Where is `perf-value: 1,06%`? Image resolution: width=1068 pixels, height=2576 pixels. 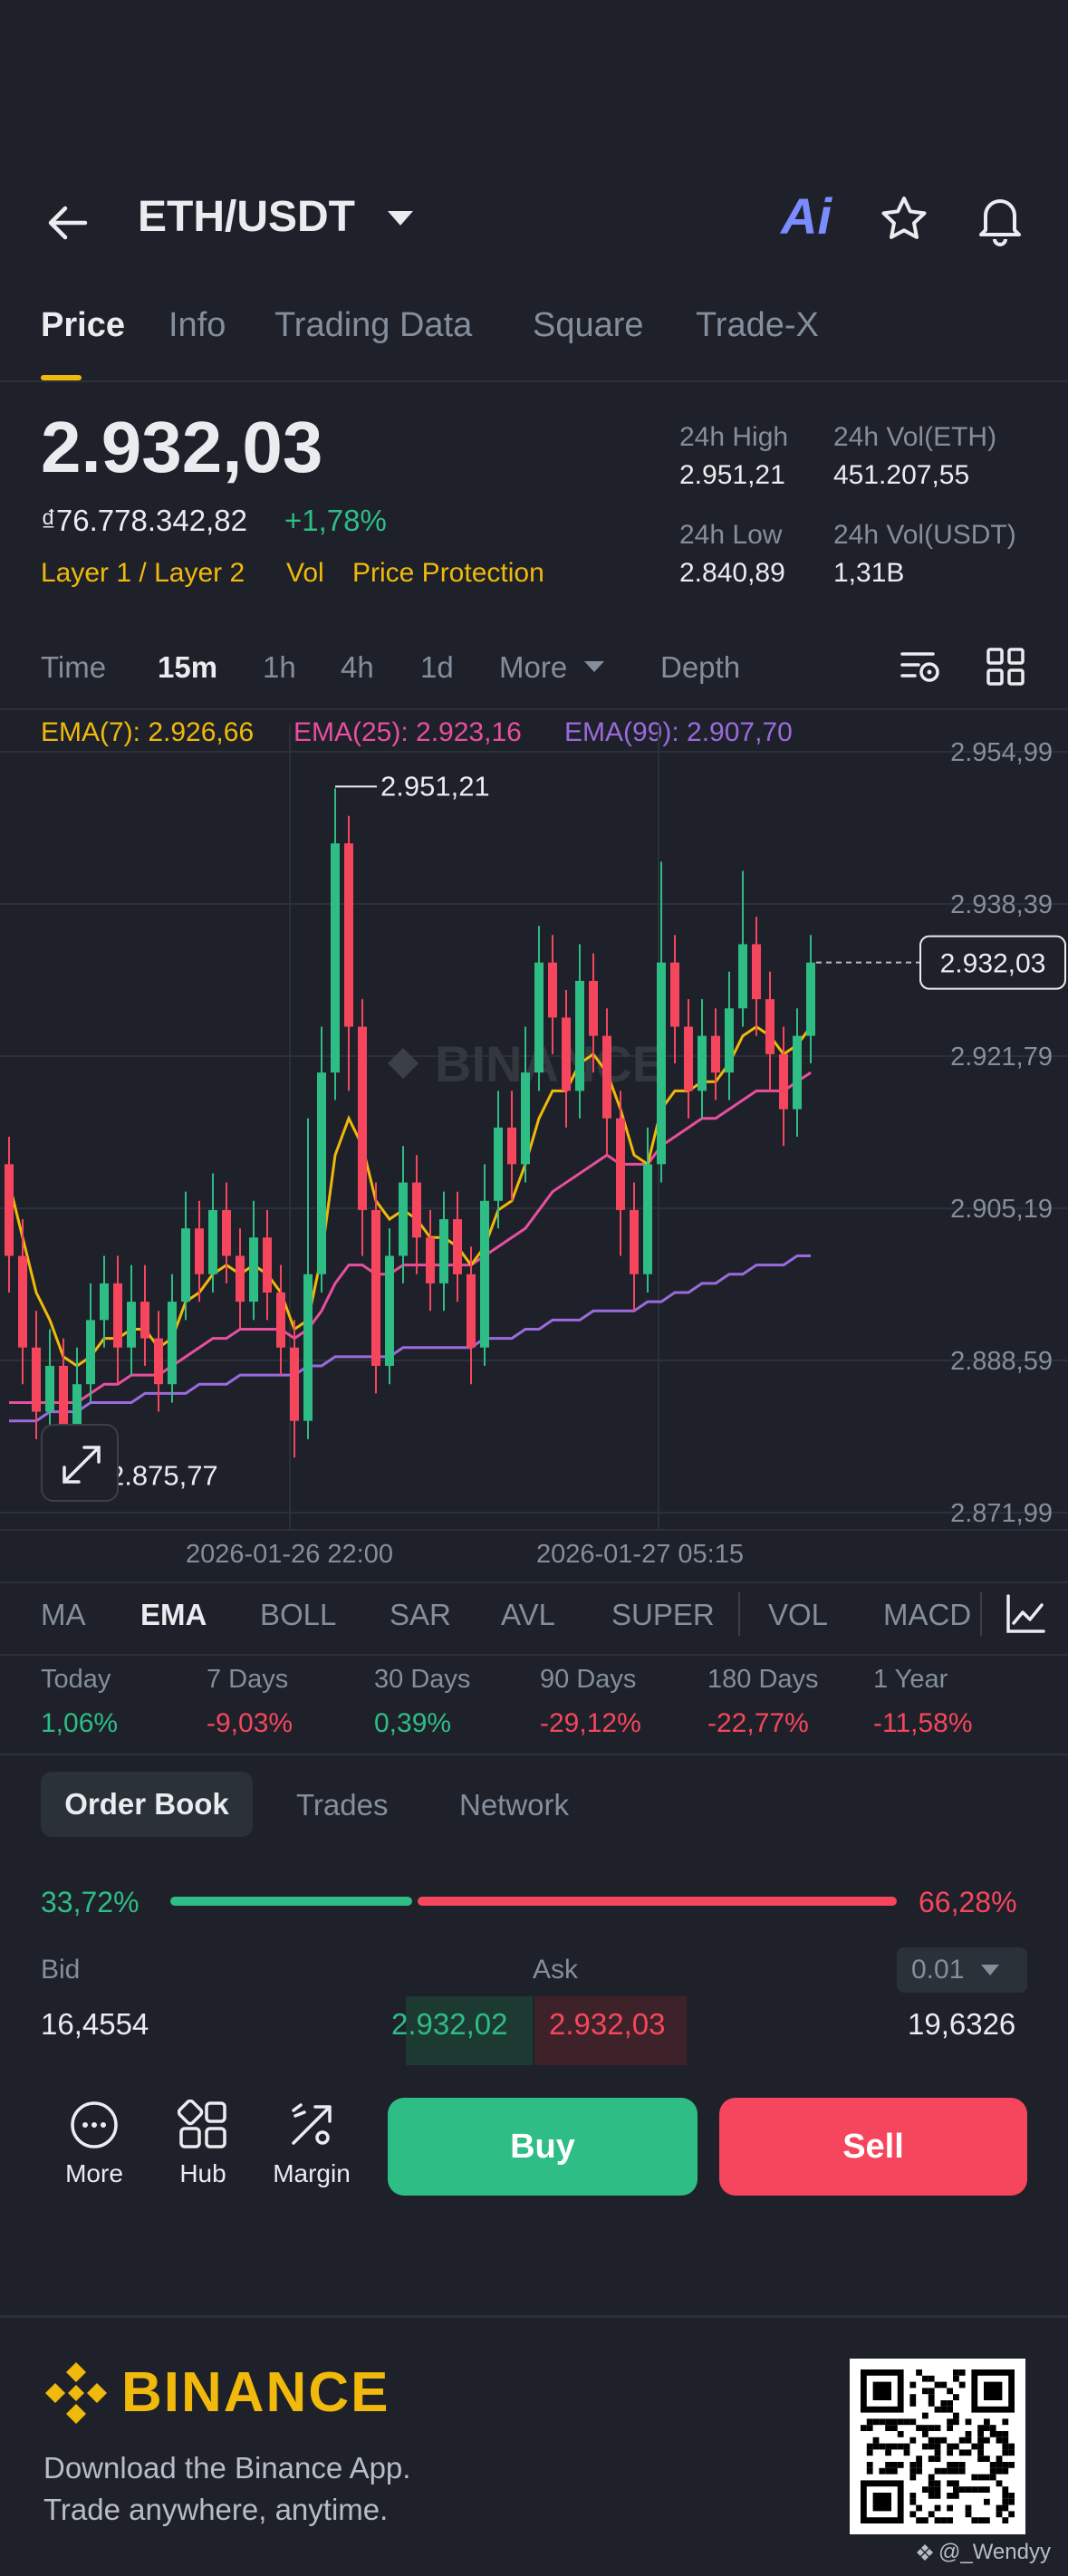 perf-value: 1,06% is located at coordinates (80, 1723).